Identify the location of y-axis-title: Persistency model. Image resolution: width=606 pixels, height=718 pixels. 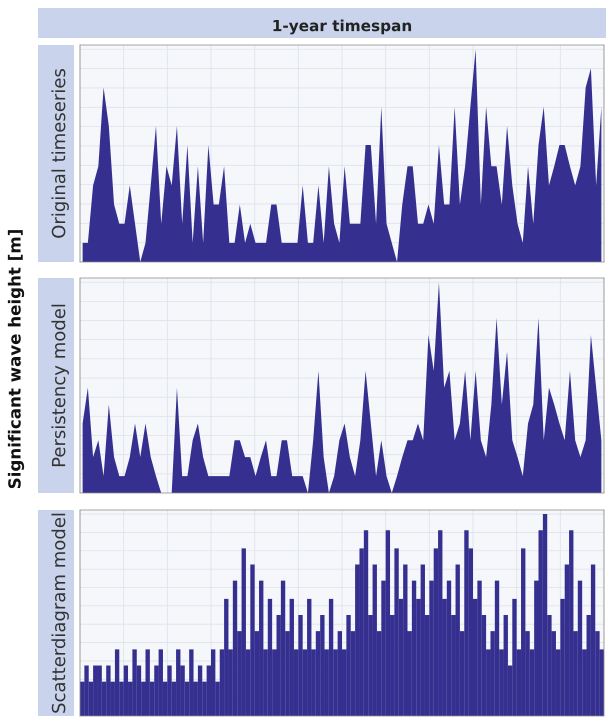
(60, 385).